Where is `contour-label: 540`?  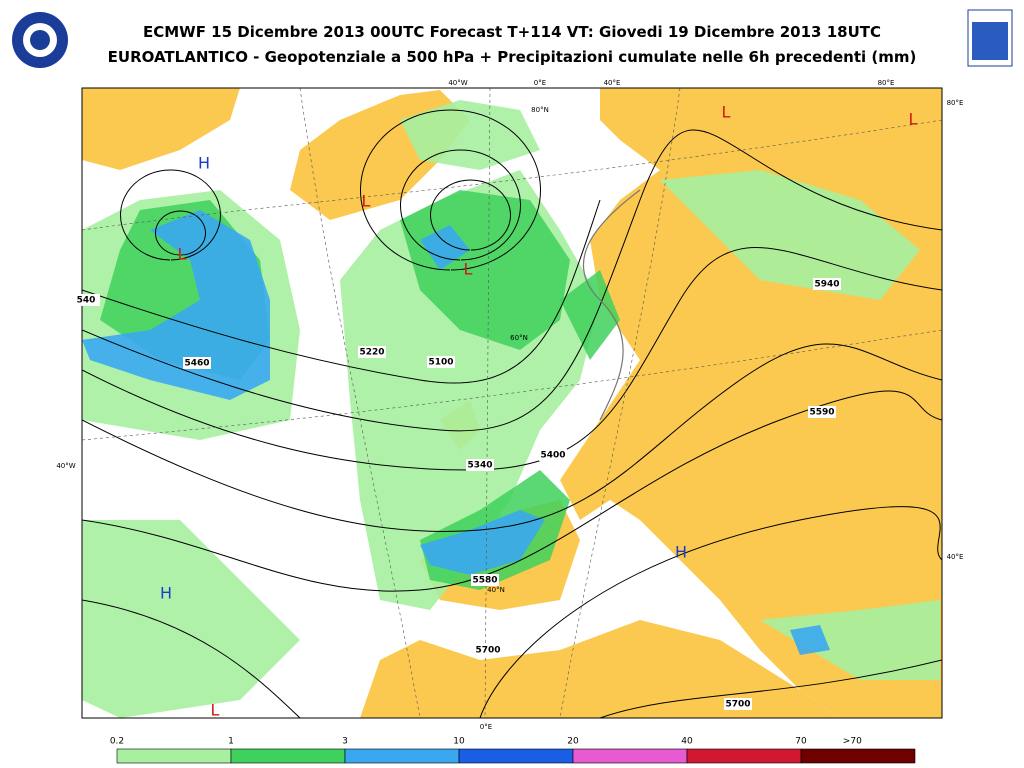
contour-label: 540 is located at coordinates (86, 301).